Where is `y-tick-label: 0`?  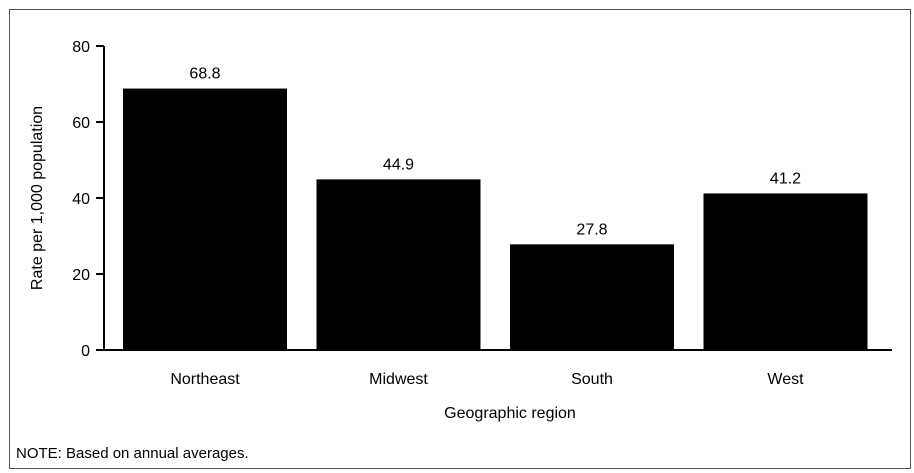
y-tick-label: 0 is located at coordinates (85, 351).